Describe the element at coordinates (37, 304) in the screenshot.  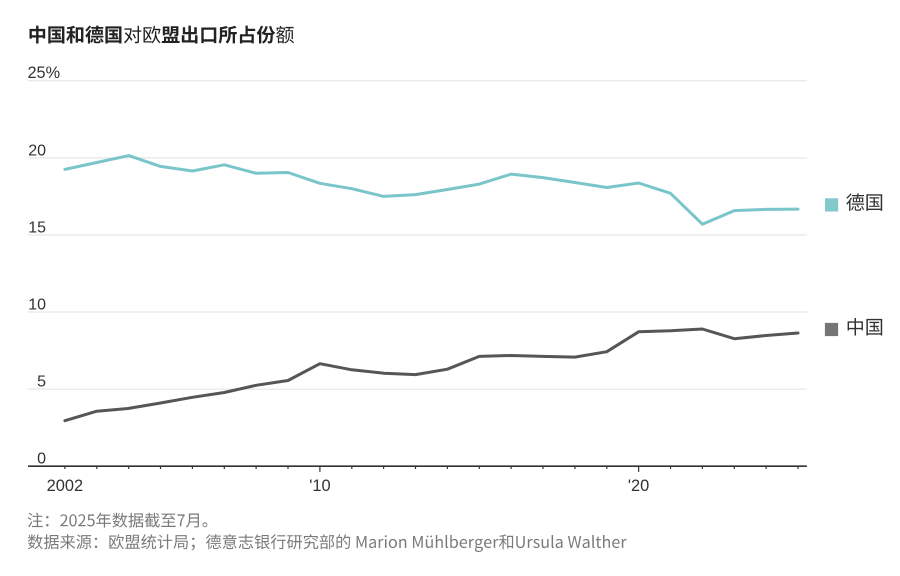
I see `svg-text: 10` at that location.